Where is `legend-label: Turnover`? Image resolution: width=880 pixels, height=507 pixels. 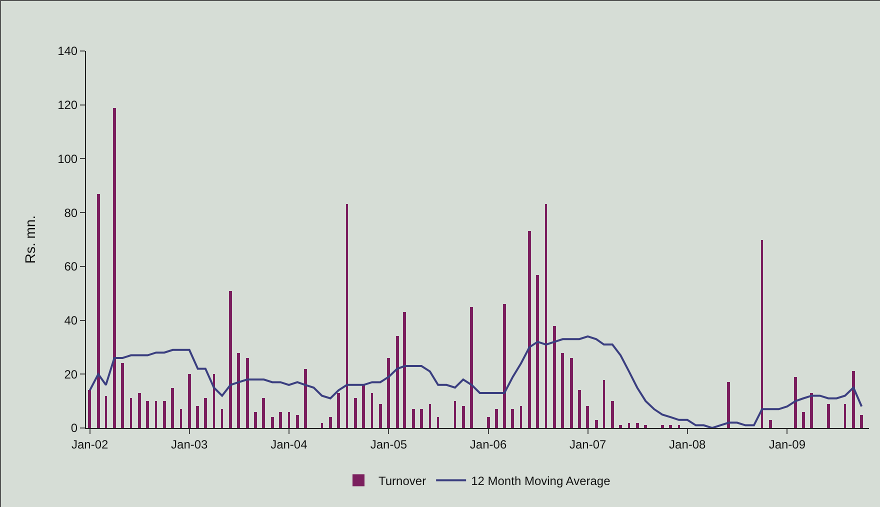
legend-label: Turnover is located at coordinates (402, 481).